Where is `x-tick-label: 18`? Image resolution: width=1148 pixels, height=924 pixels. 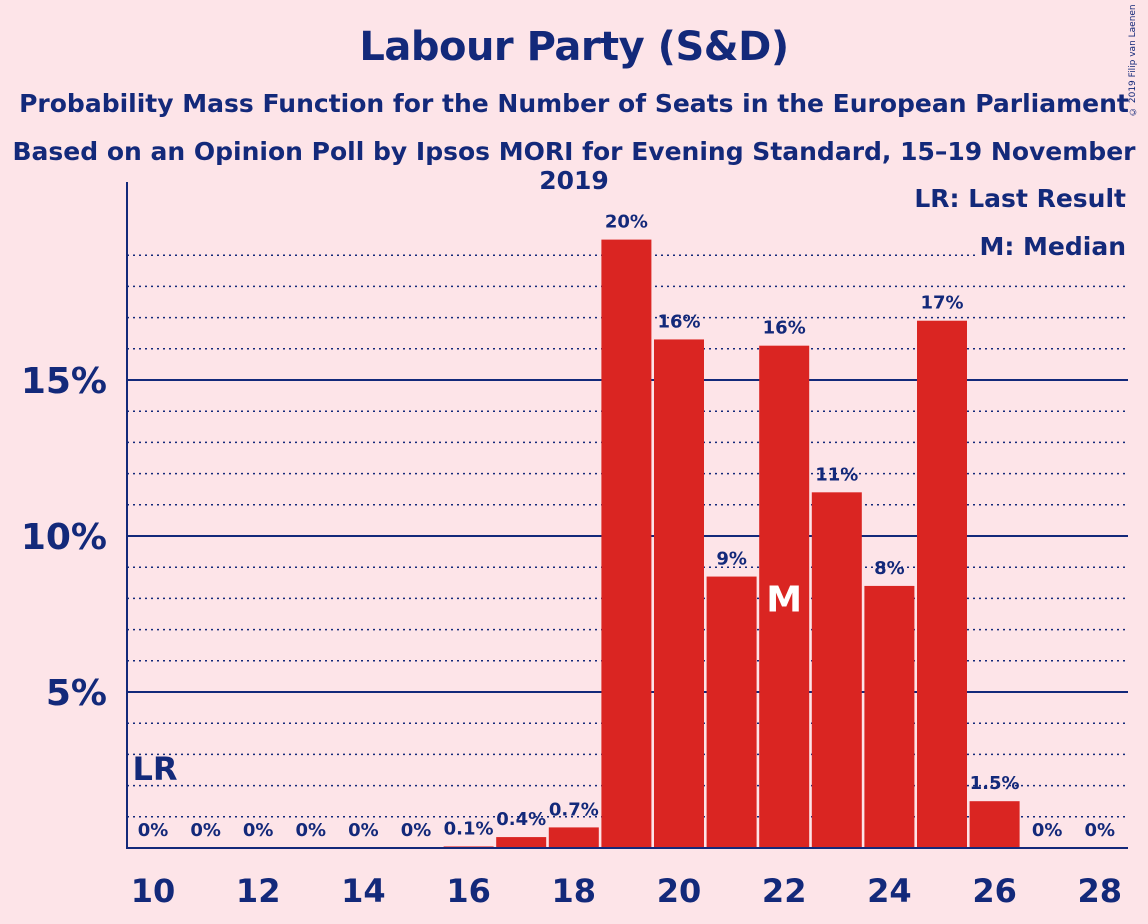 x-tick-label: 18 is located at coordinates (574, 891).